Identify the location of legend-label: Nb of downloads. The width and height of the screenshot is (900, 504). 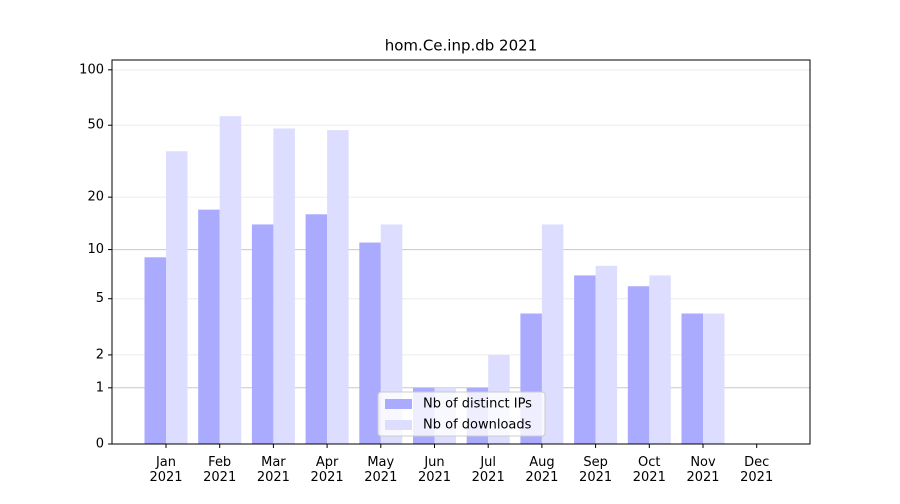
(477, 425).